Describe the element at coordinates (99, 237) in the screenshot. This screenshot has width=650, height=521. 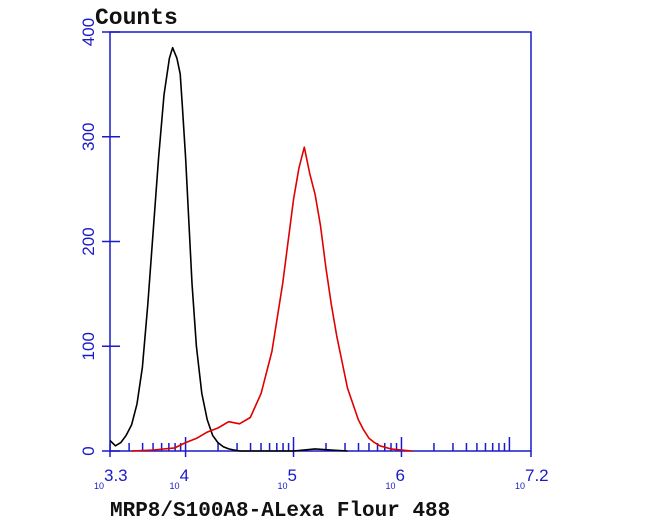
I see `y-axis-ticks: 0 100 200 300 400` at that location.